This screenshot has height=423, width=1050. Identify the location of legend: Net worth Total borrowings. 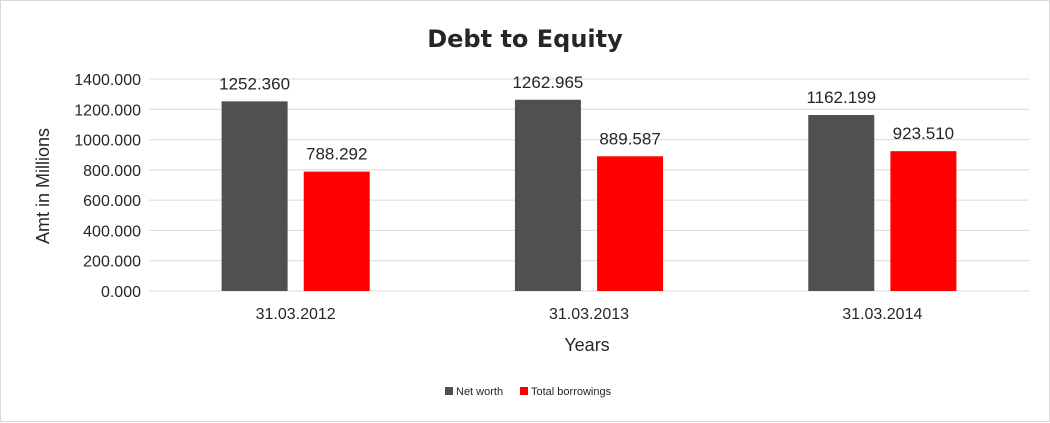
(528, 392).